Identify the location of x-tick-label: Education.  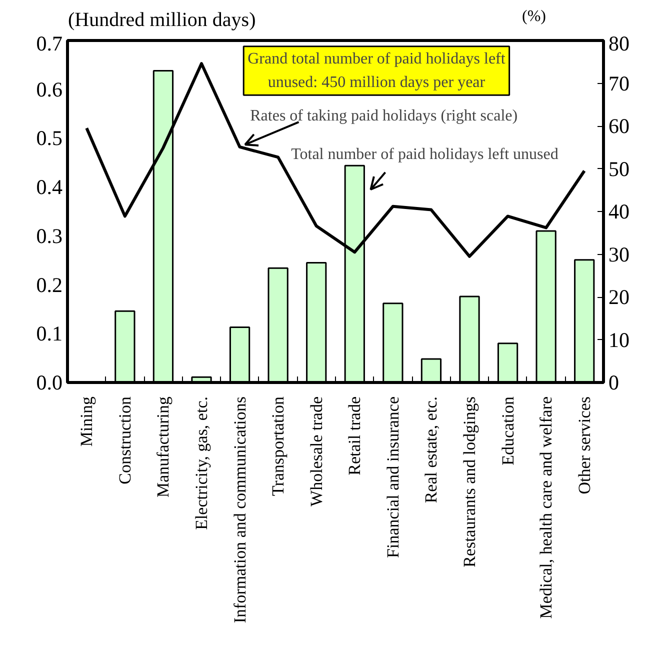
(508, 431).